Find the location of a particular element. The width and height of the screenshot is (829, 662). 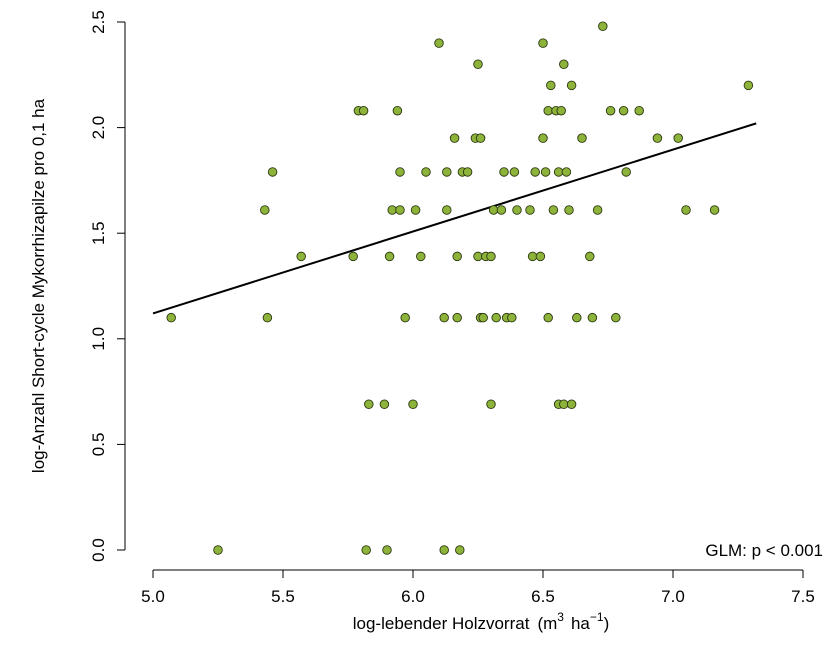

x-axis-label: log-lebender Holzvorrat is located at coordinates (441, 623).